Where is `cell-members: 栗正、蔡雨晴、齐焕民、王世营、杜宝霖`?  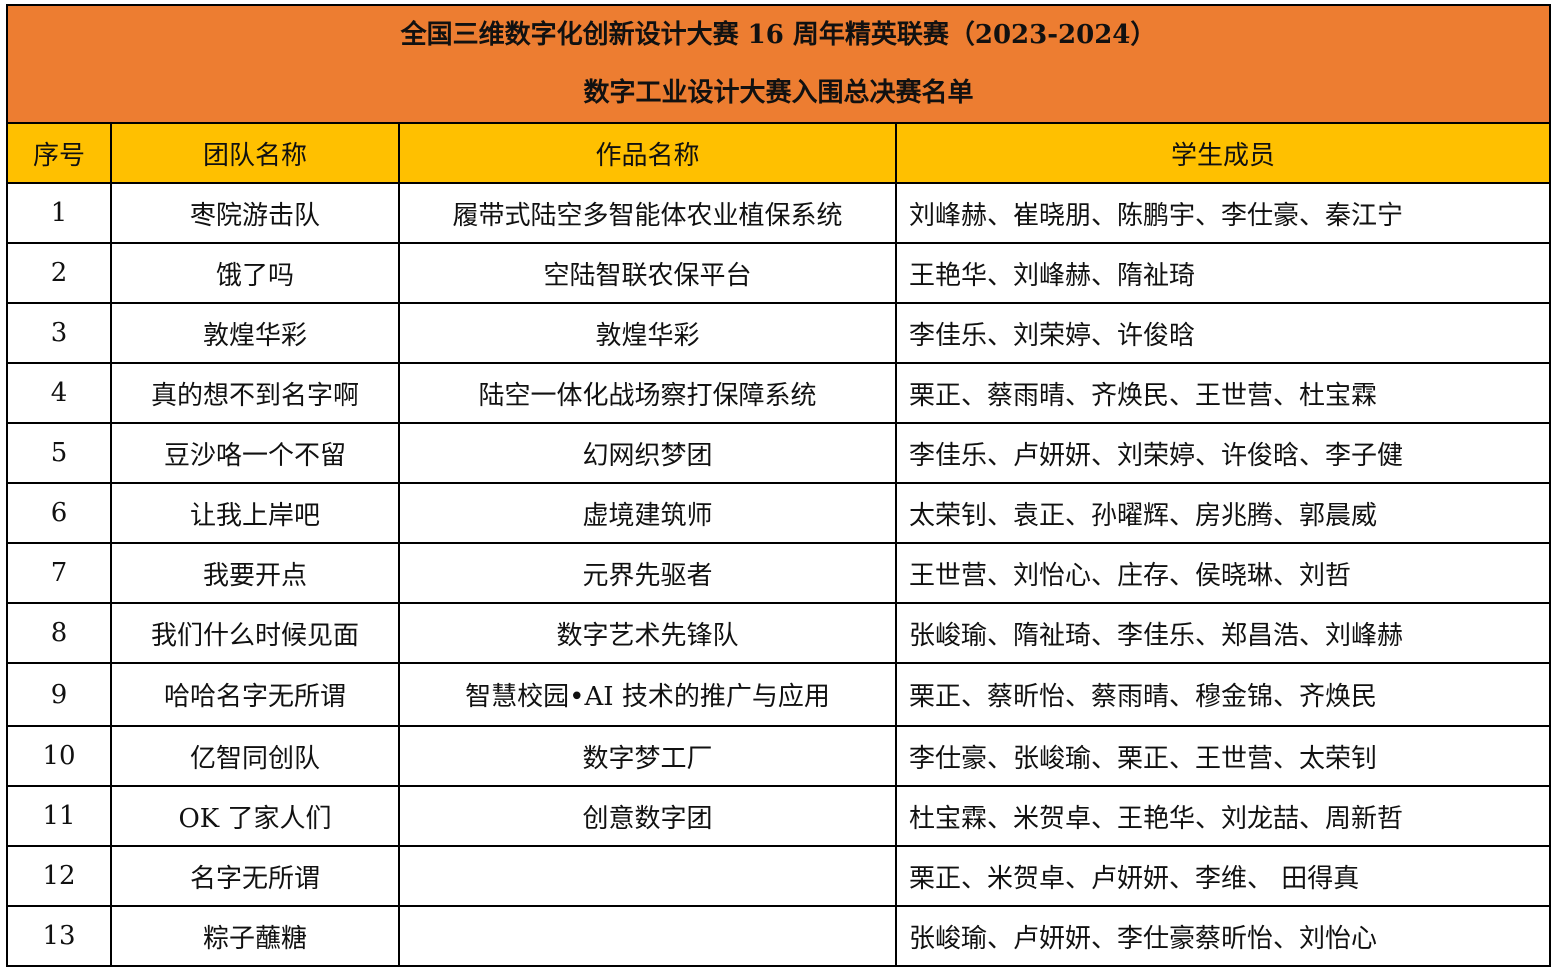 cell-members: 栗正、蔡雨晴、齐焕民、王世营、杜宝霖 is located at coordinates (1223, 393).